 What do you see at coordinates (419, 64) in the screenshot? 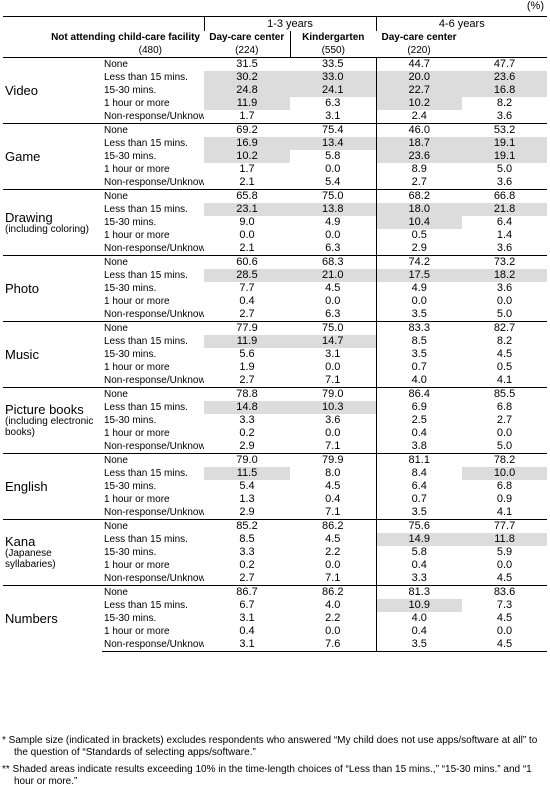
I see `value-cell: 44.7` at bounding box center [419, 64].